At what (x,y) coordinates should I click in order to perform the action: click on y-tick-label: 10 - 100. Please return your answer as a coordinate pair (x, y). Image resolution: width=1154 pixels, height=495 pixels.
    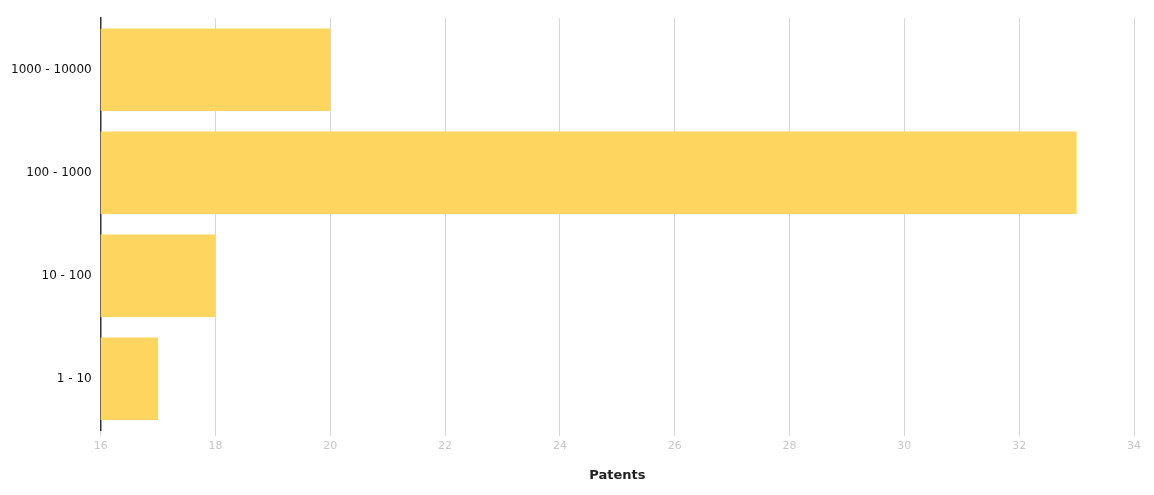
    Looking at the image, I should click on (66, 274).